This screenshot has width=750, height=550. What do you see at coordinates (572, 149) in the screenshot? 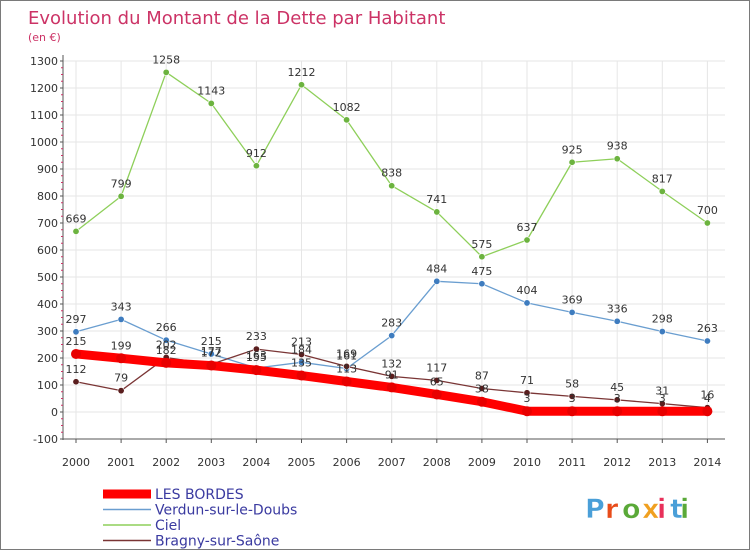
I see `data-label: 925` at bounding box center [572, 149].